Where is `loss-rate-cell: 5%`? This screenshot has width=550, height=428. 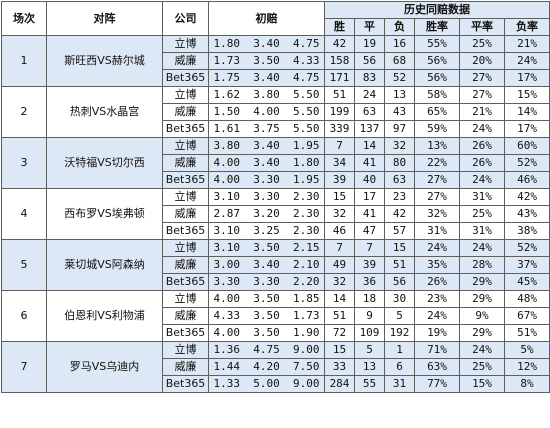
loss-rate-cell: 5% is located at coordinates (526, 350).